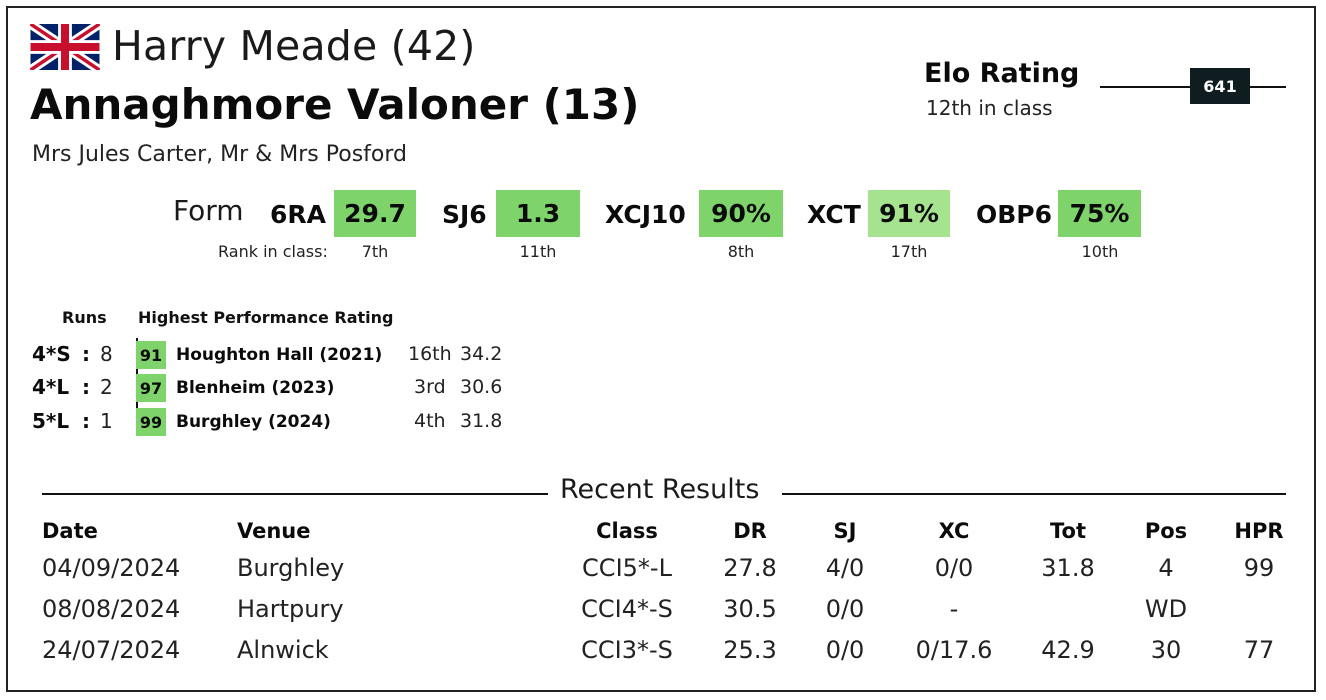  Describe the element at coordinates (375, 213) in the screenshot. I see `form-value-6ra: 29.7` at that location.